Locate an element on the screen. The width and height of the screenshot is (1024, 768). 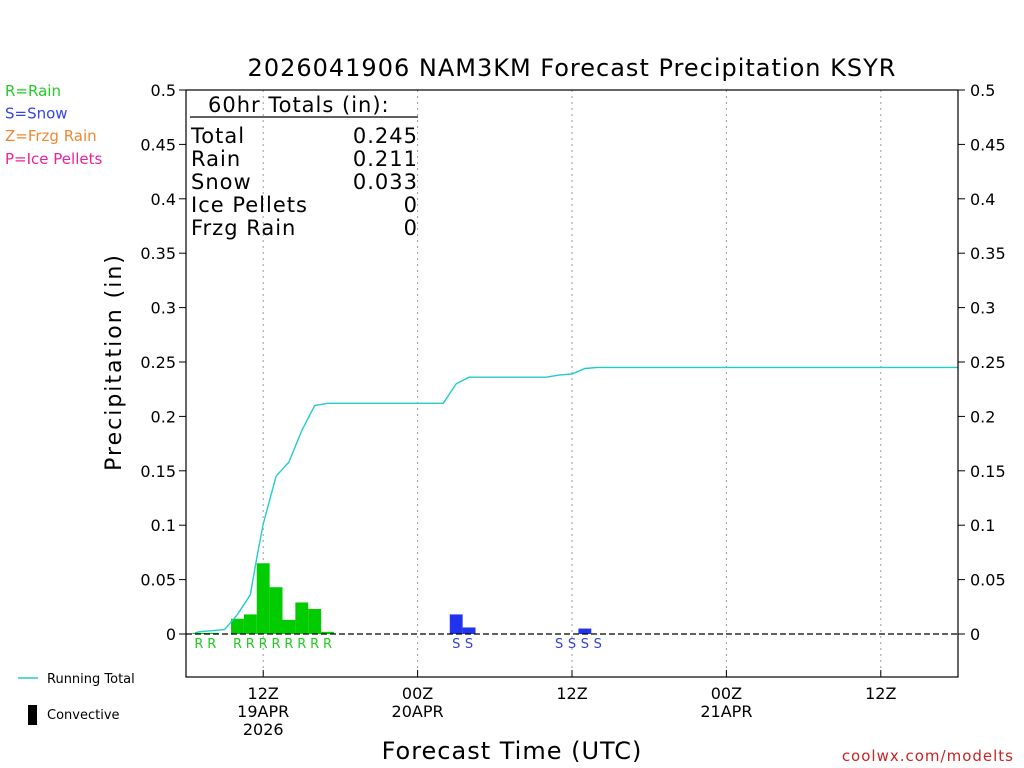
y-axis-label: Precipitation (in) is located at coordinates (114, 362).